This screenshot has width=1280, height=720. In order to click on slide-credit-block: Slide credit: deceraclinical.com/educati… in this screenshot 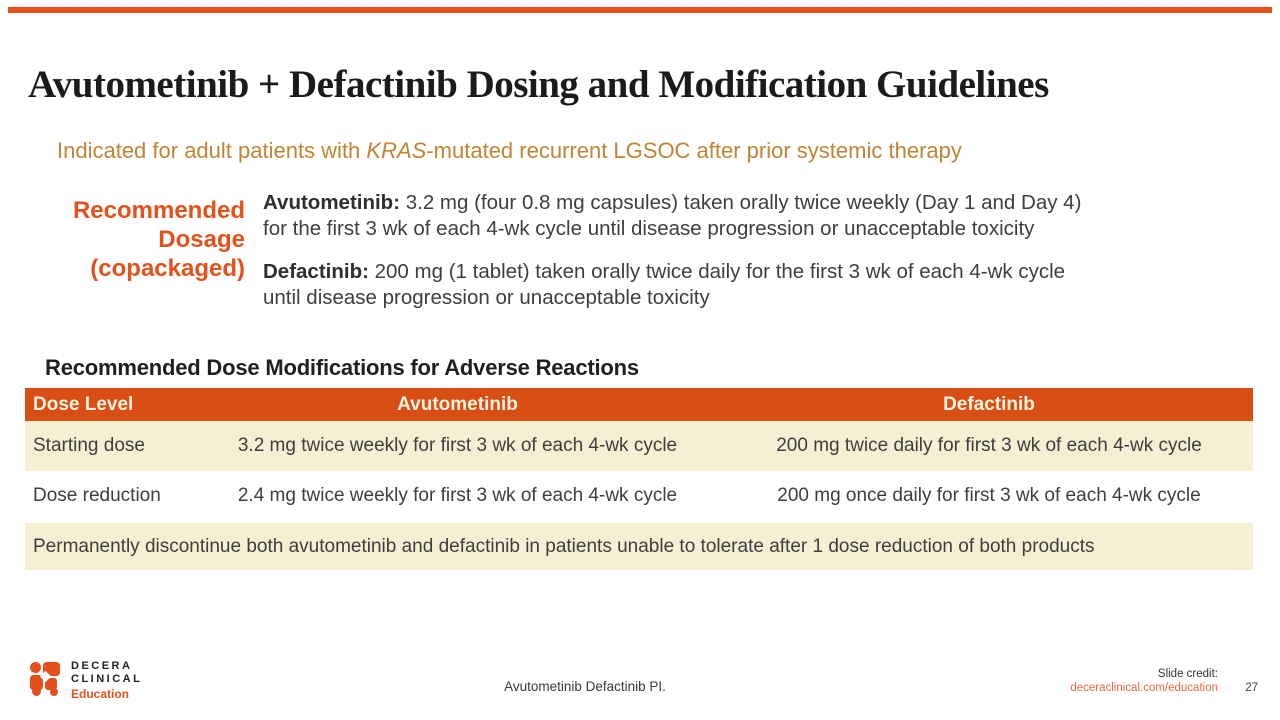, I will do `click(1068, 681)`.